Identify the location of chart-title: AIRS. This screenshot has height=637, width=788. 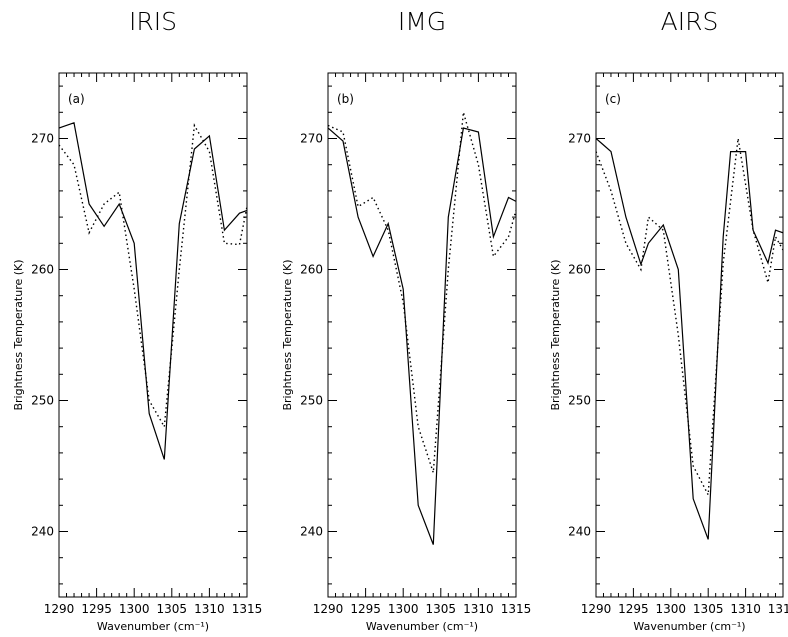
(690, 21).